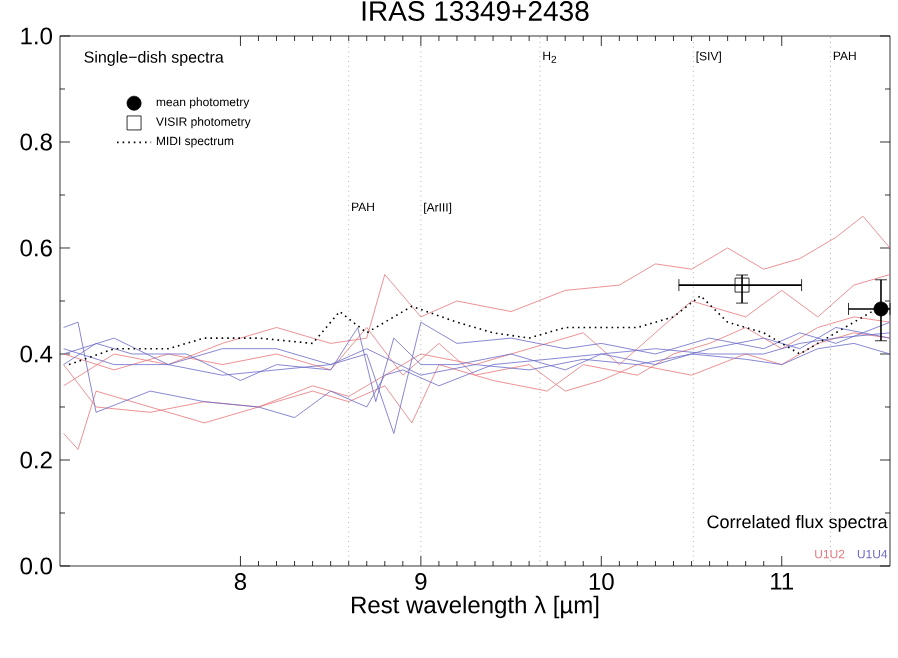 The height and width of the screenshot is (658, 898). I want to click on legend-title: Single−dish spectra, so click(154, 58).